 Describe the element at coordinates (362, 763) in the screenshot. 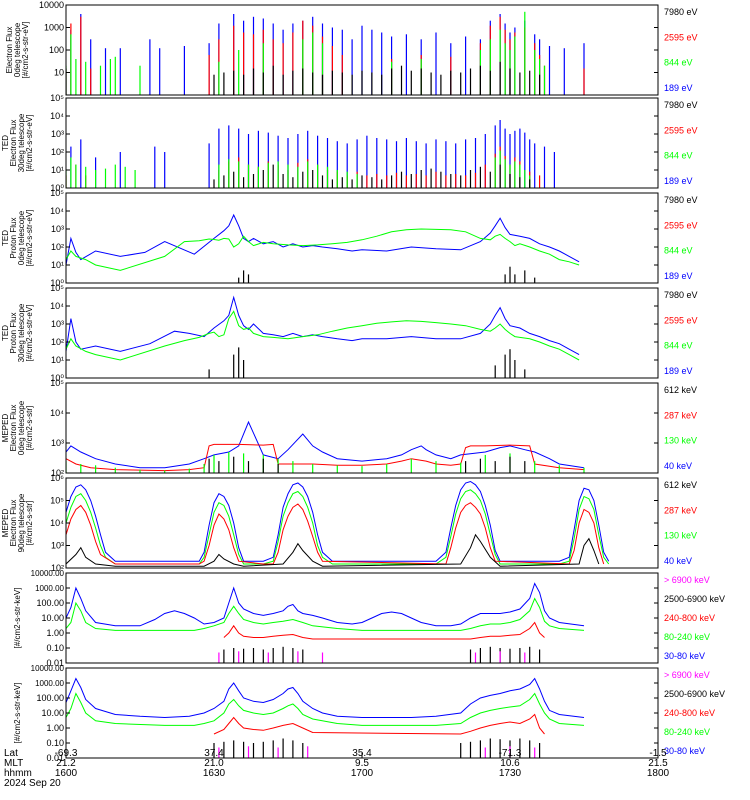

I see `x-tick-mlt: 9.5` at that location.